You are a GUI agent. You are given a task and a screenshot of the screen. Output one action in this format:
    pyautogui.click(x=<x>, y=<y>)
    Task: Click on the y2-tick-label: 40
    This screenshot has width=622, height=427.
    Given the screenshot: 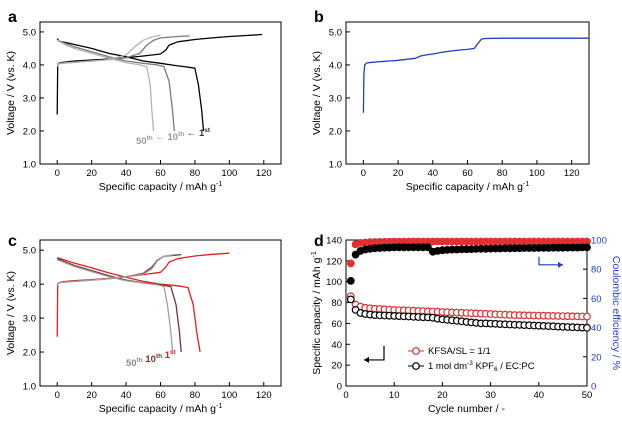 What is the action you would take?
    pyautogui.click(x=596, y=328)
    